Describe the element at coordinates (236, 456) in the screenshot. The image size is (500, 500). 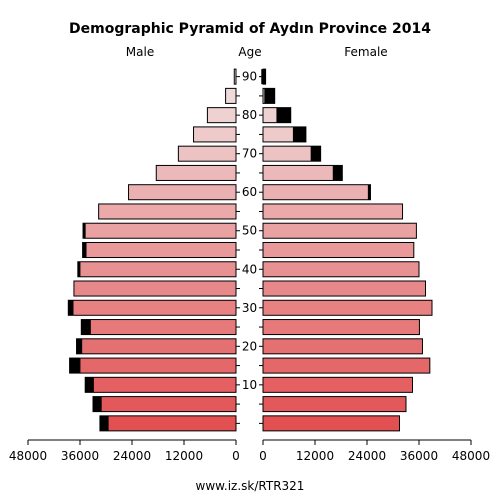
I see `male-axis-tick-label: 0` at that location.